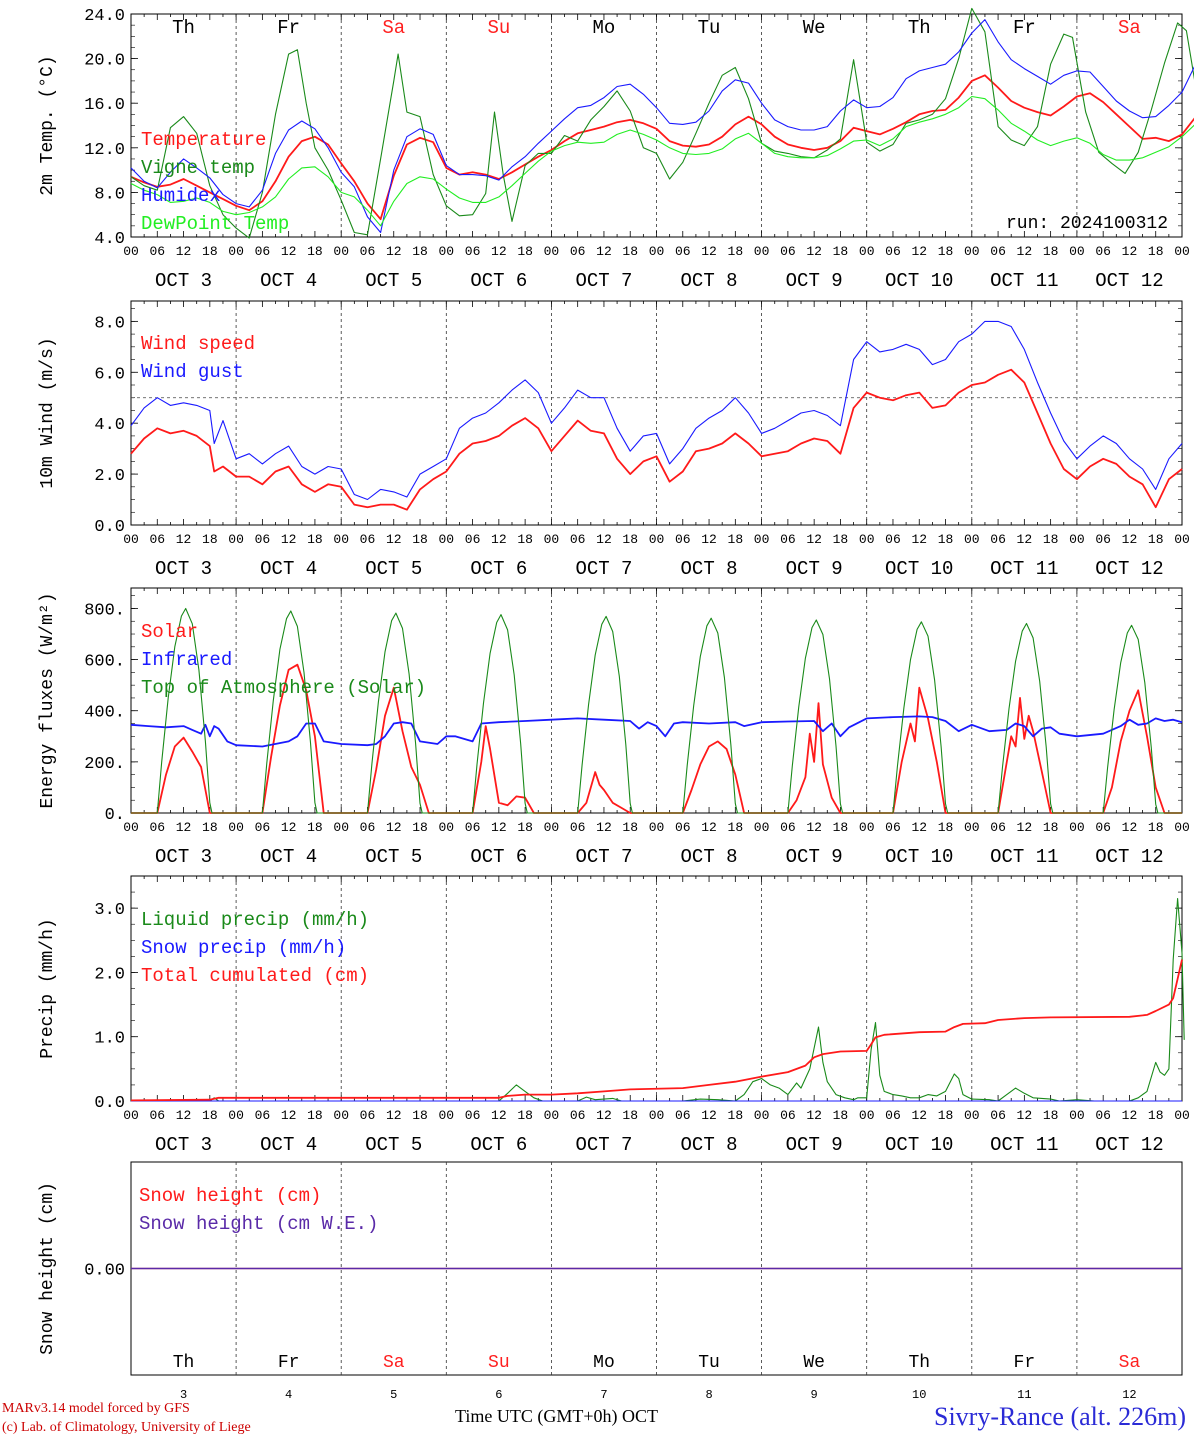 The height and width of the screenshot is (1440, 1194). I want to click on y-tick-label: 8.0, so click(109, 194).